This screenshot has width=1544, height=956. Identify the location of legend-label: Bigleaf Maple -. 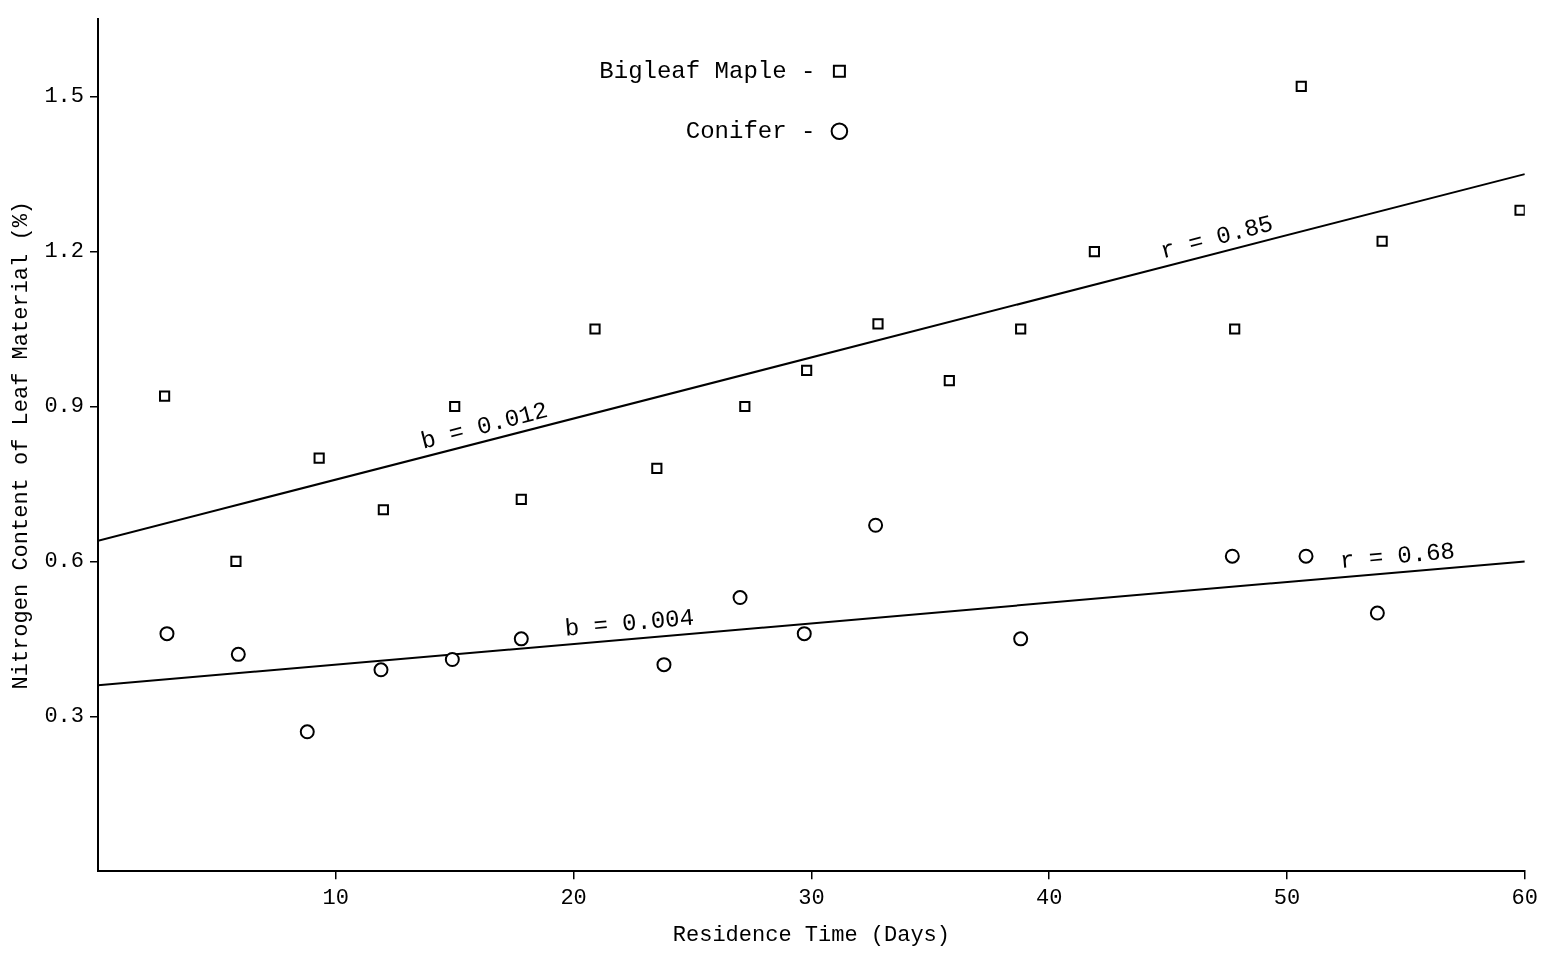
(707, 71).